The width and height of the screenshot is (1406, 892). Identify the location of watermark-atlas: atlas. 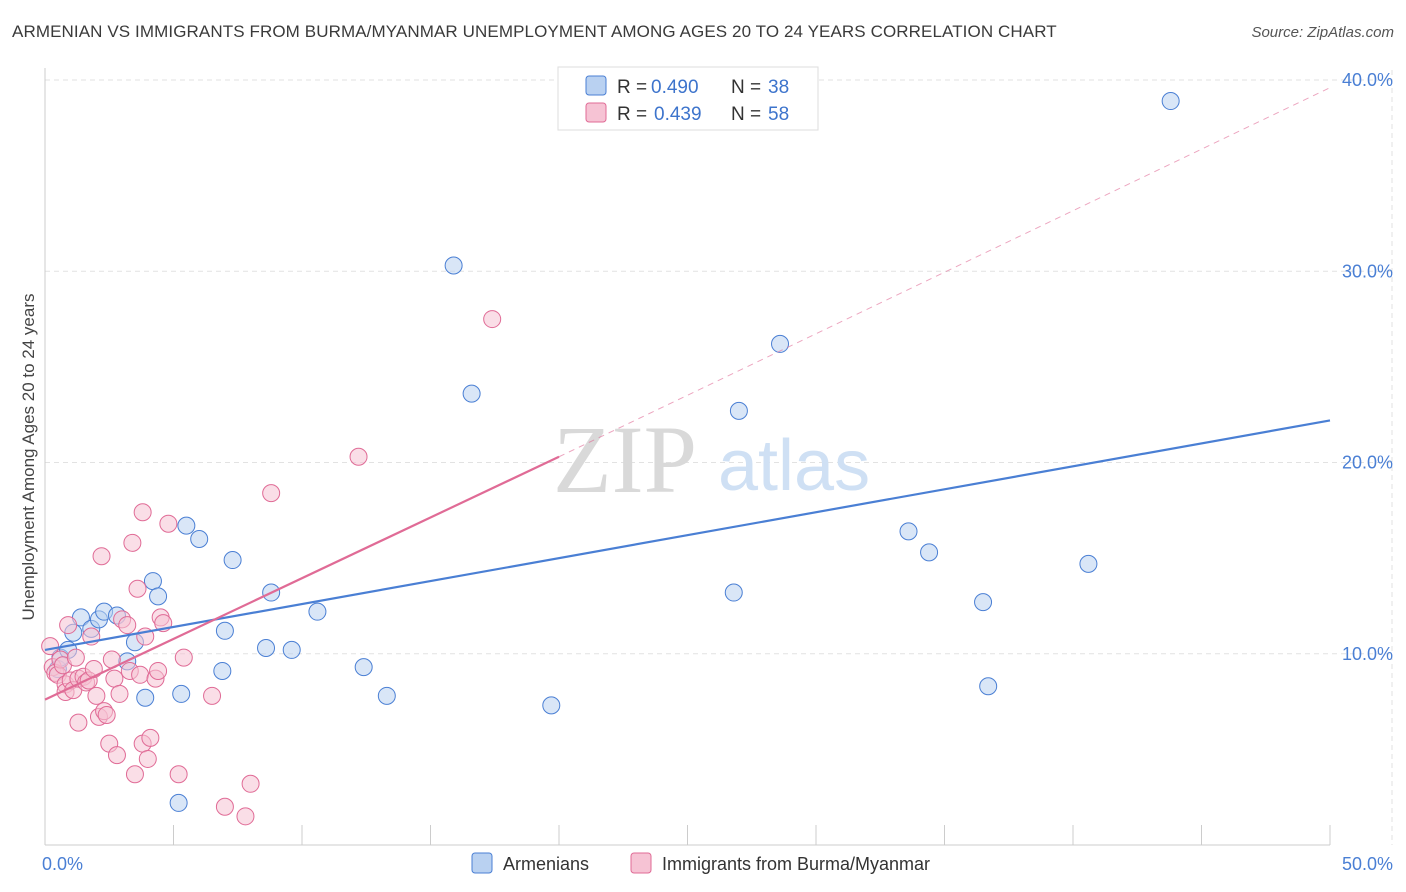
(794, 466).